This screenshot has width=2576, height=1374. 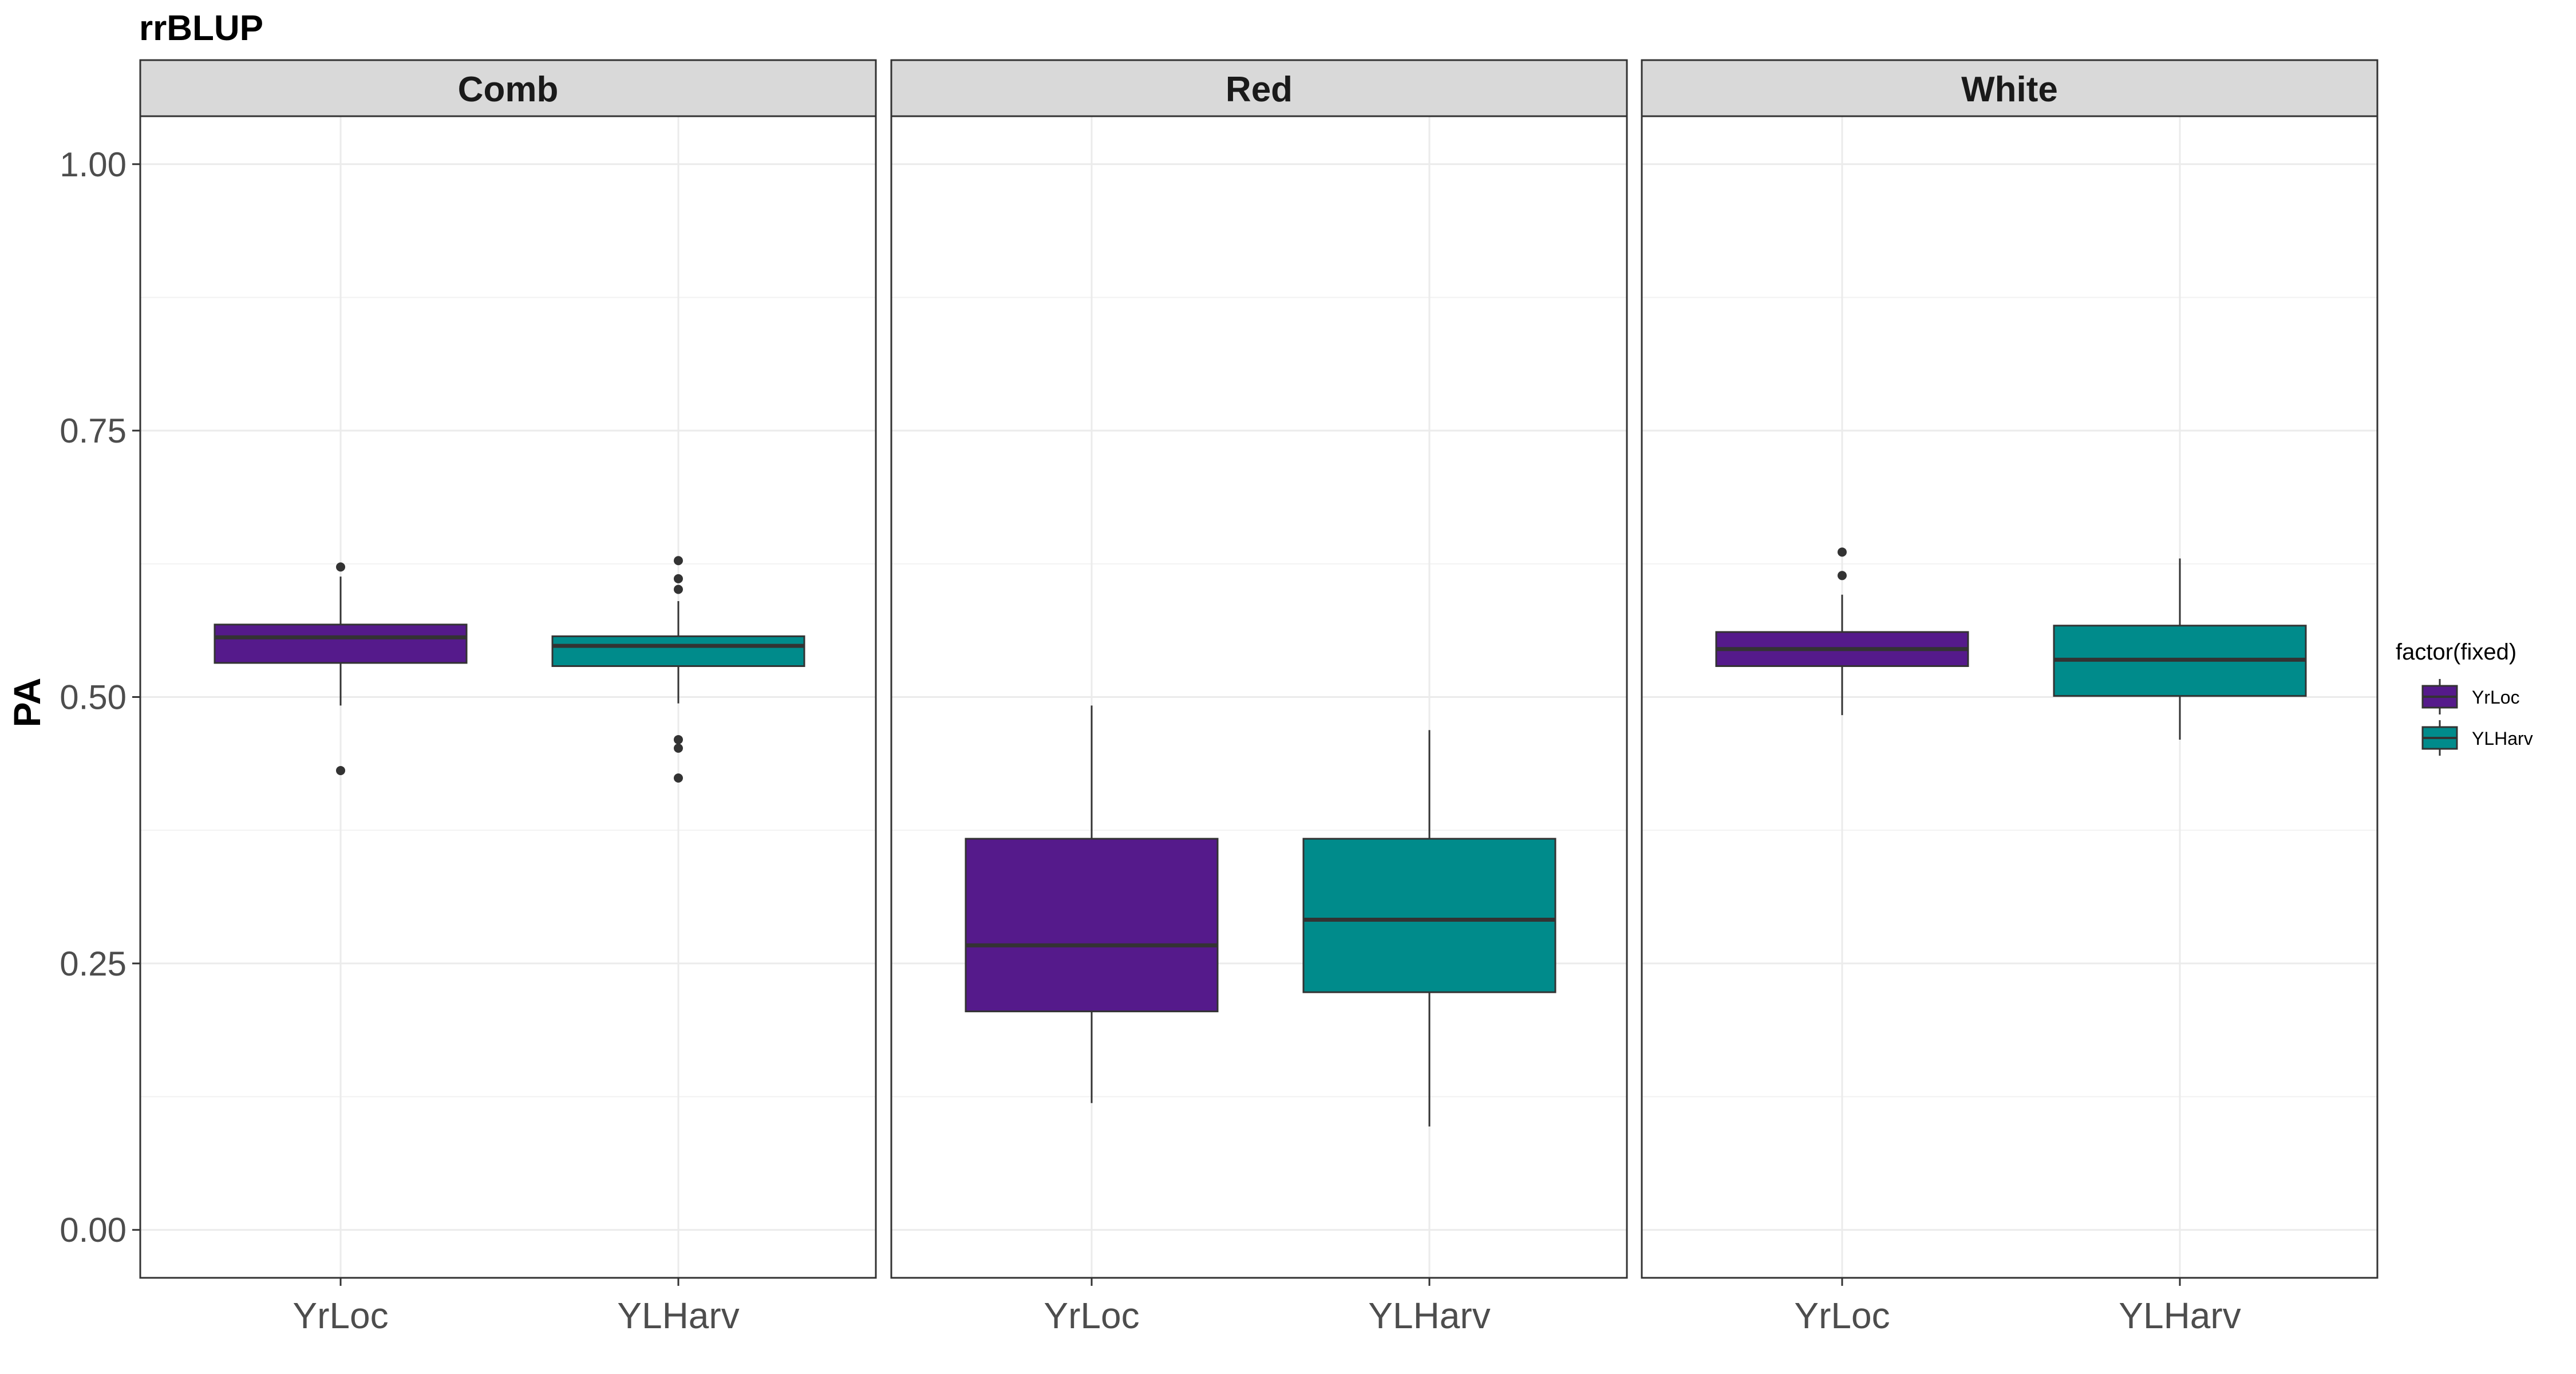 What do you see at coordinates (93, 431) in the screenshot?
I see `y-tick-label: 0.75` at bounding box center [93, 431].